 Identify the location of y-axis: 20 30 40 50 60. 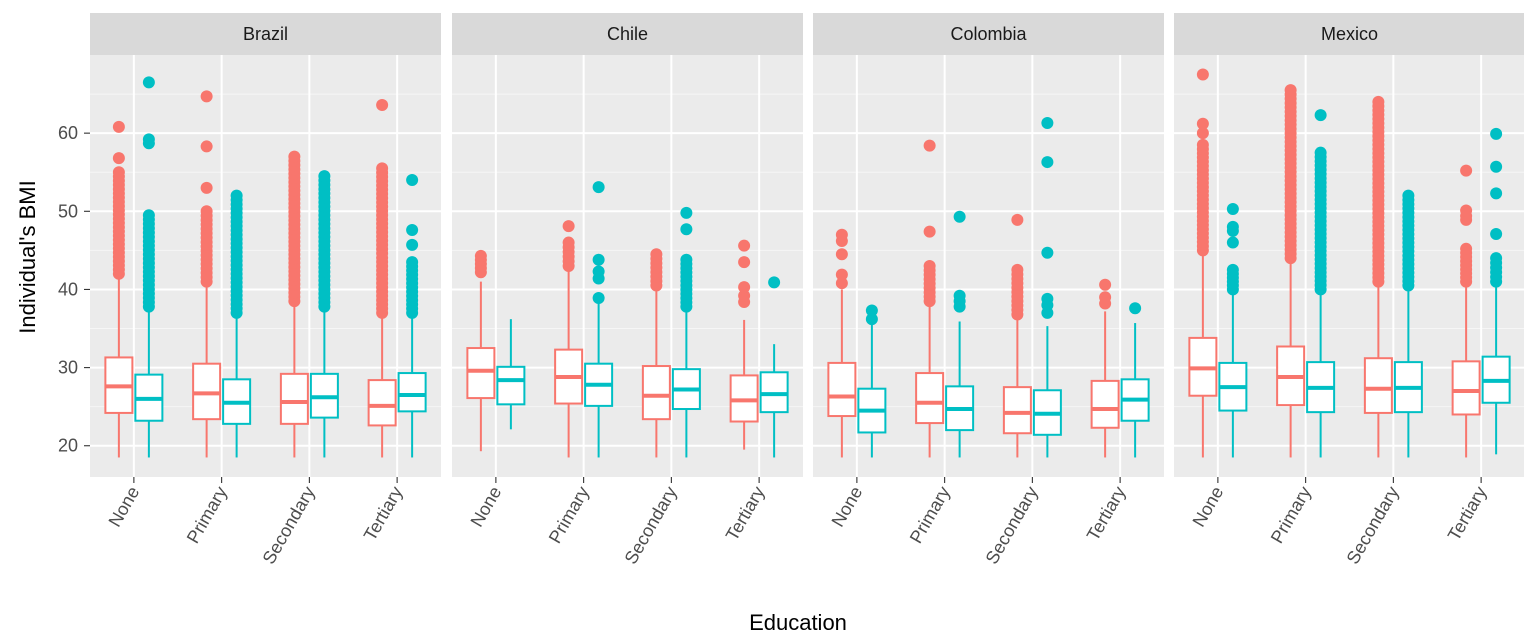
(74, 289).